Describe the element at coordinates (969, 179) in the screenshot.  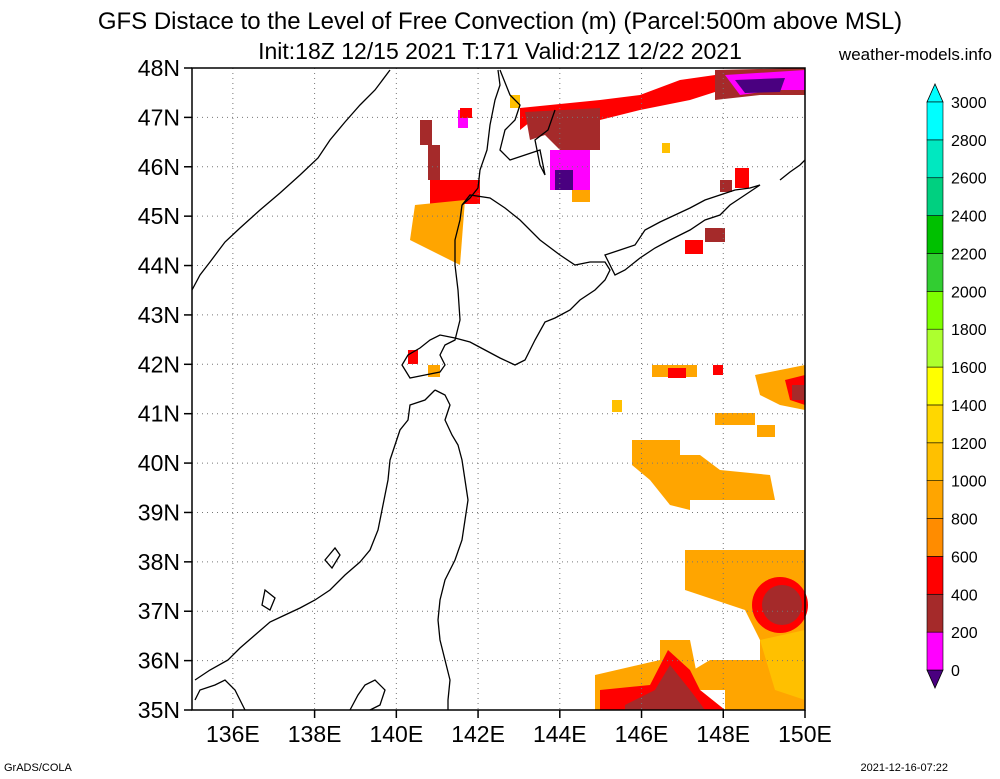
I see `colorbar-label: 2600` at that location.